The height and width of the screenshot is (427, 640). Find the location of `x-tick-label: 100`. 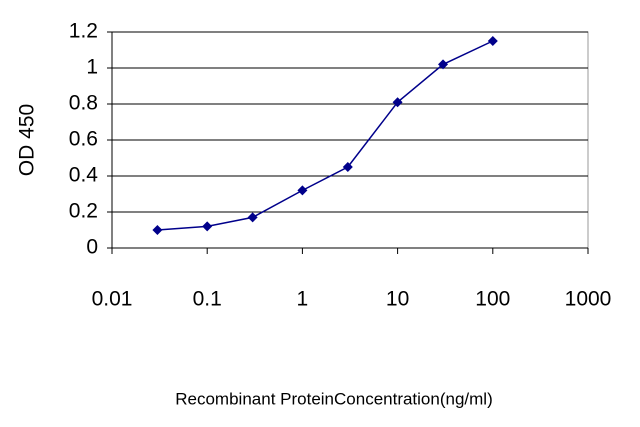

x-tick-label: 100 is located at coordinates (492, 299).